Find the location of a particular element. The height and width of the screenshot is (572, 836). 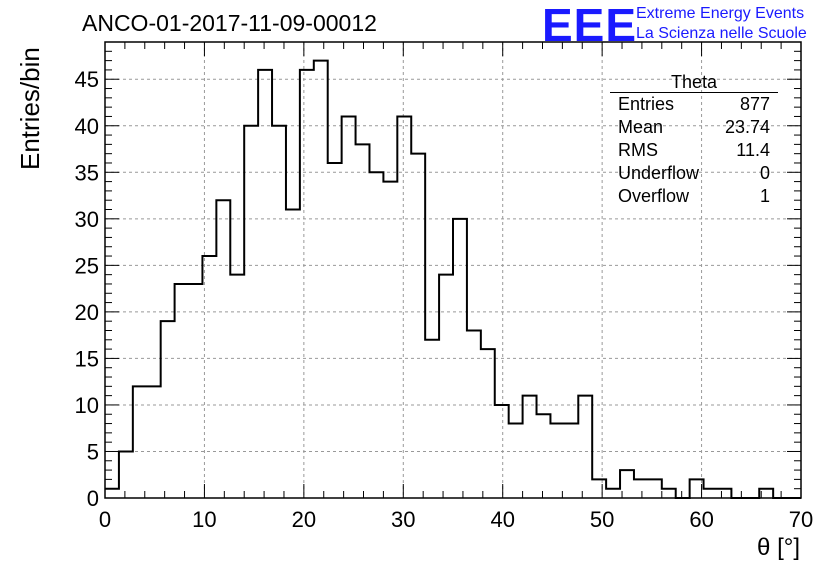

x-tick-labels: 0 10 20 30 40 50 60 70 is located at coordinates (456, 519).